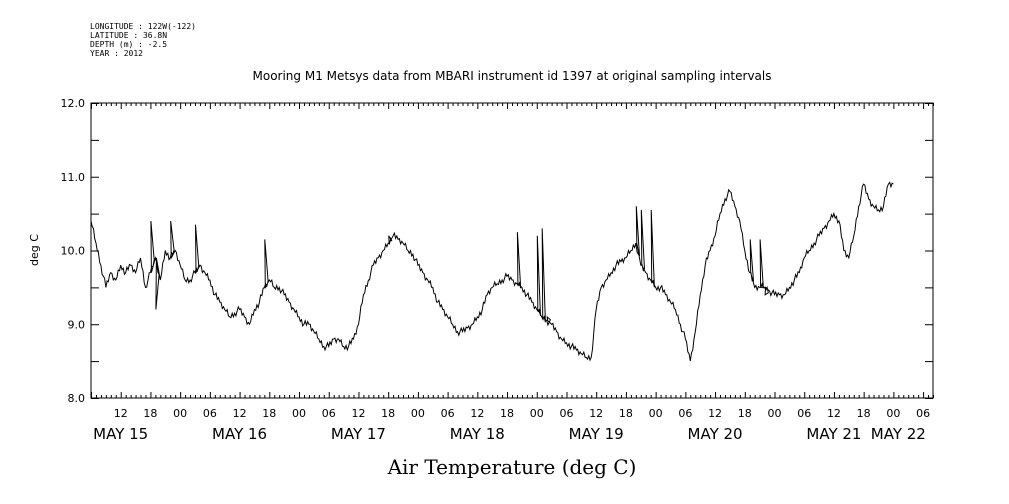  Describe the element at coordinates (77, 398) in the screenshot. I see `y-tick-label: 8.0` at that location.